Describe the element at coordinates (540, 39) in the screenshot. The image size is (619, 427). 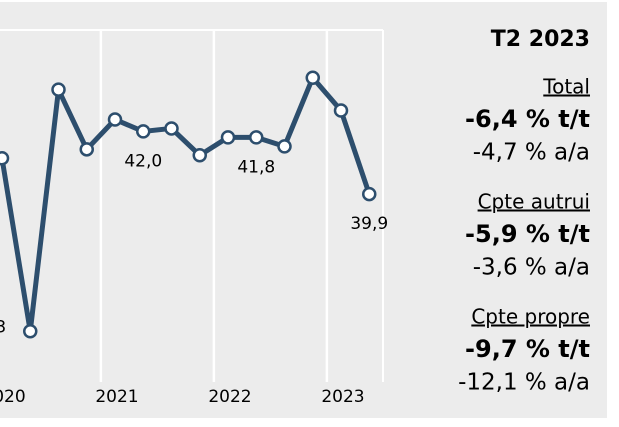
I see `panel-title: T2 2023` at that location.